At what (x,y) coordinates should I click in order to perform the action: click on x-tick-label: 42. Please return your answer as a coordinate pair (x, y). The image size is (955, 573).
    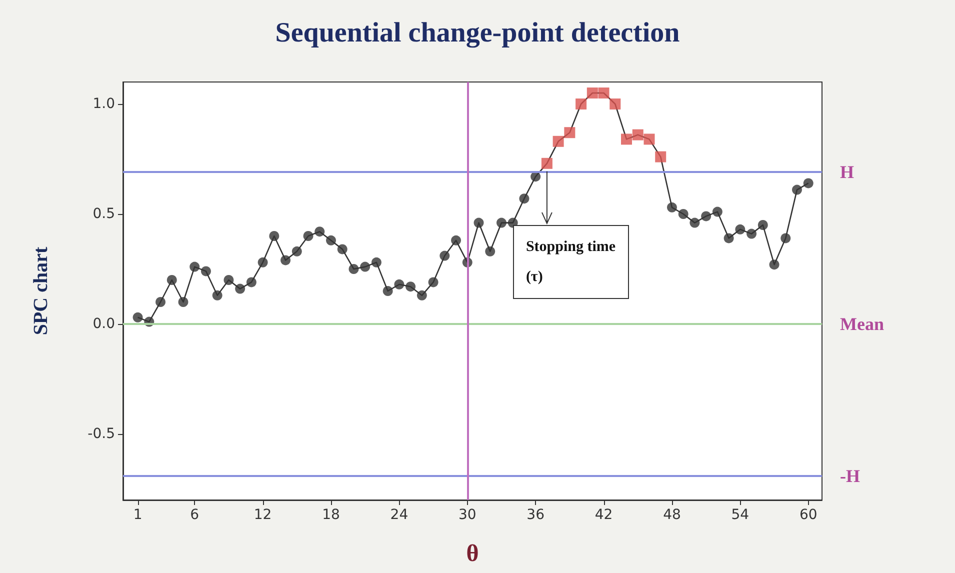
    Looking at the image, I should click on (603, 515).